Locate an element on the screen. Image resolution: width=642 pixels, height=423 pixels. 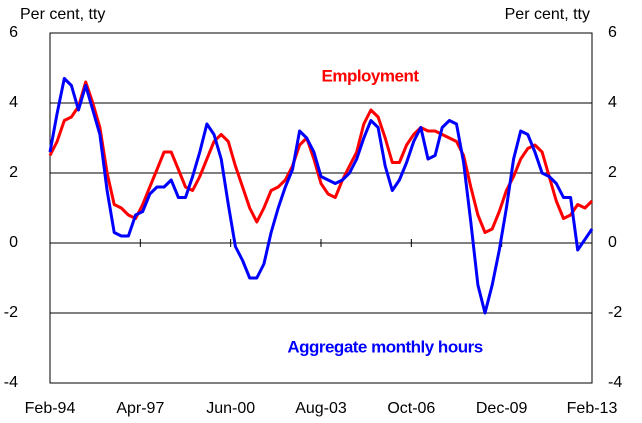
x-tick-label: Aug-03 is located at coordinates (321, 408).